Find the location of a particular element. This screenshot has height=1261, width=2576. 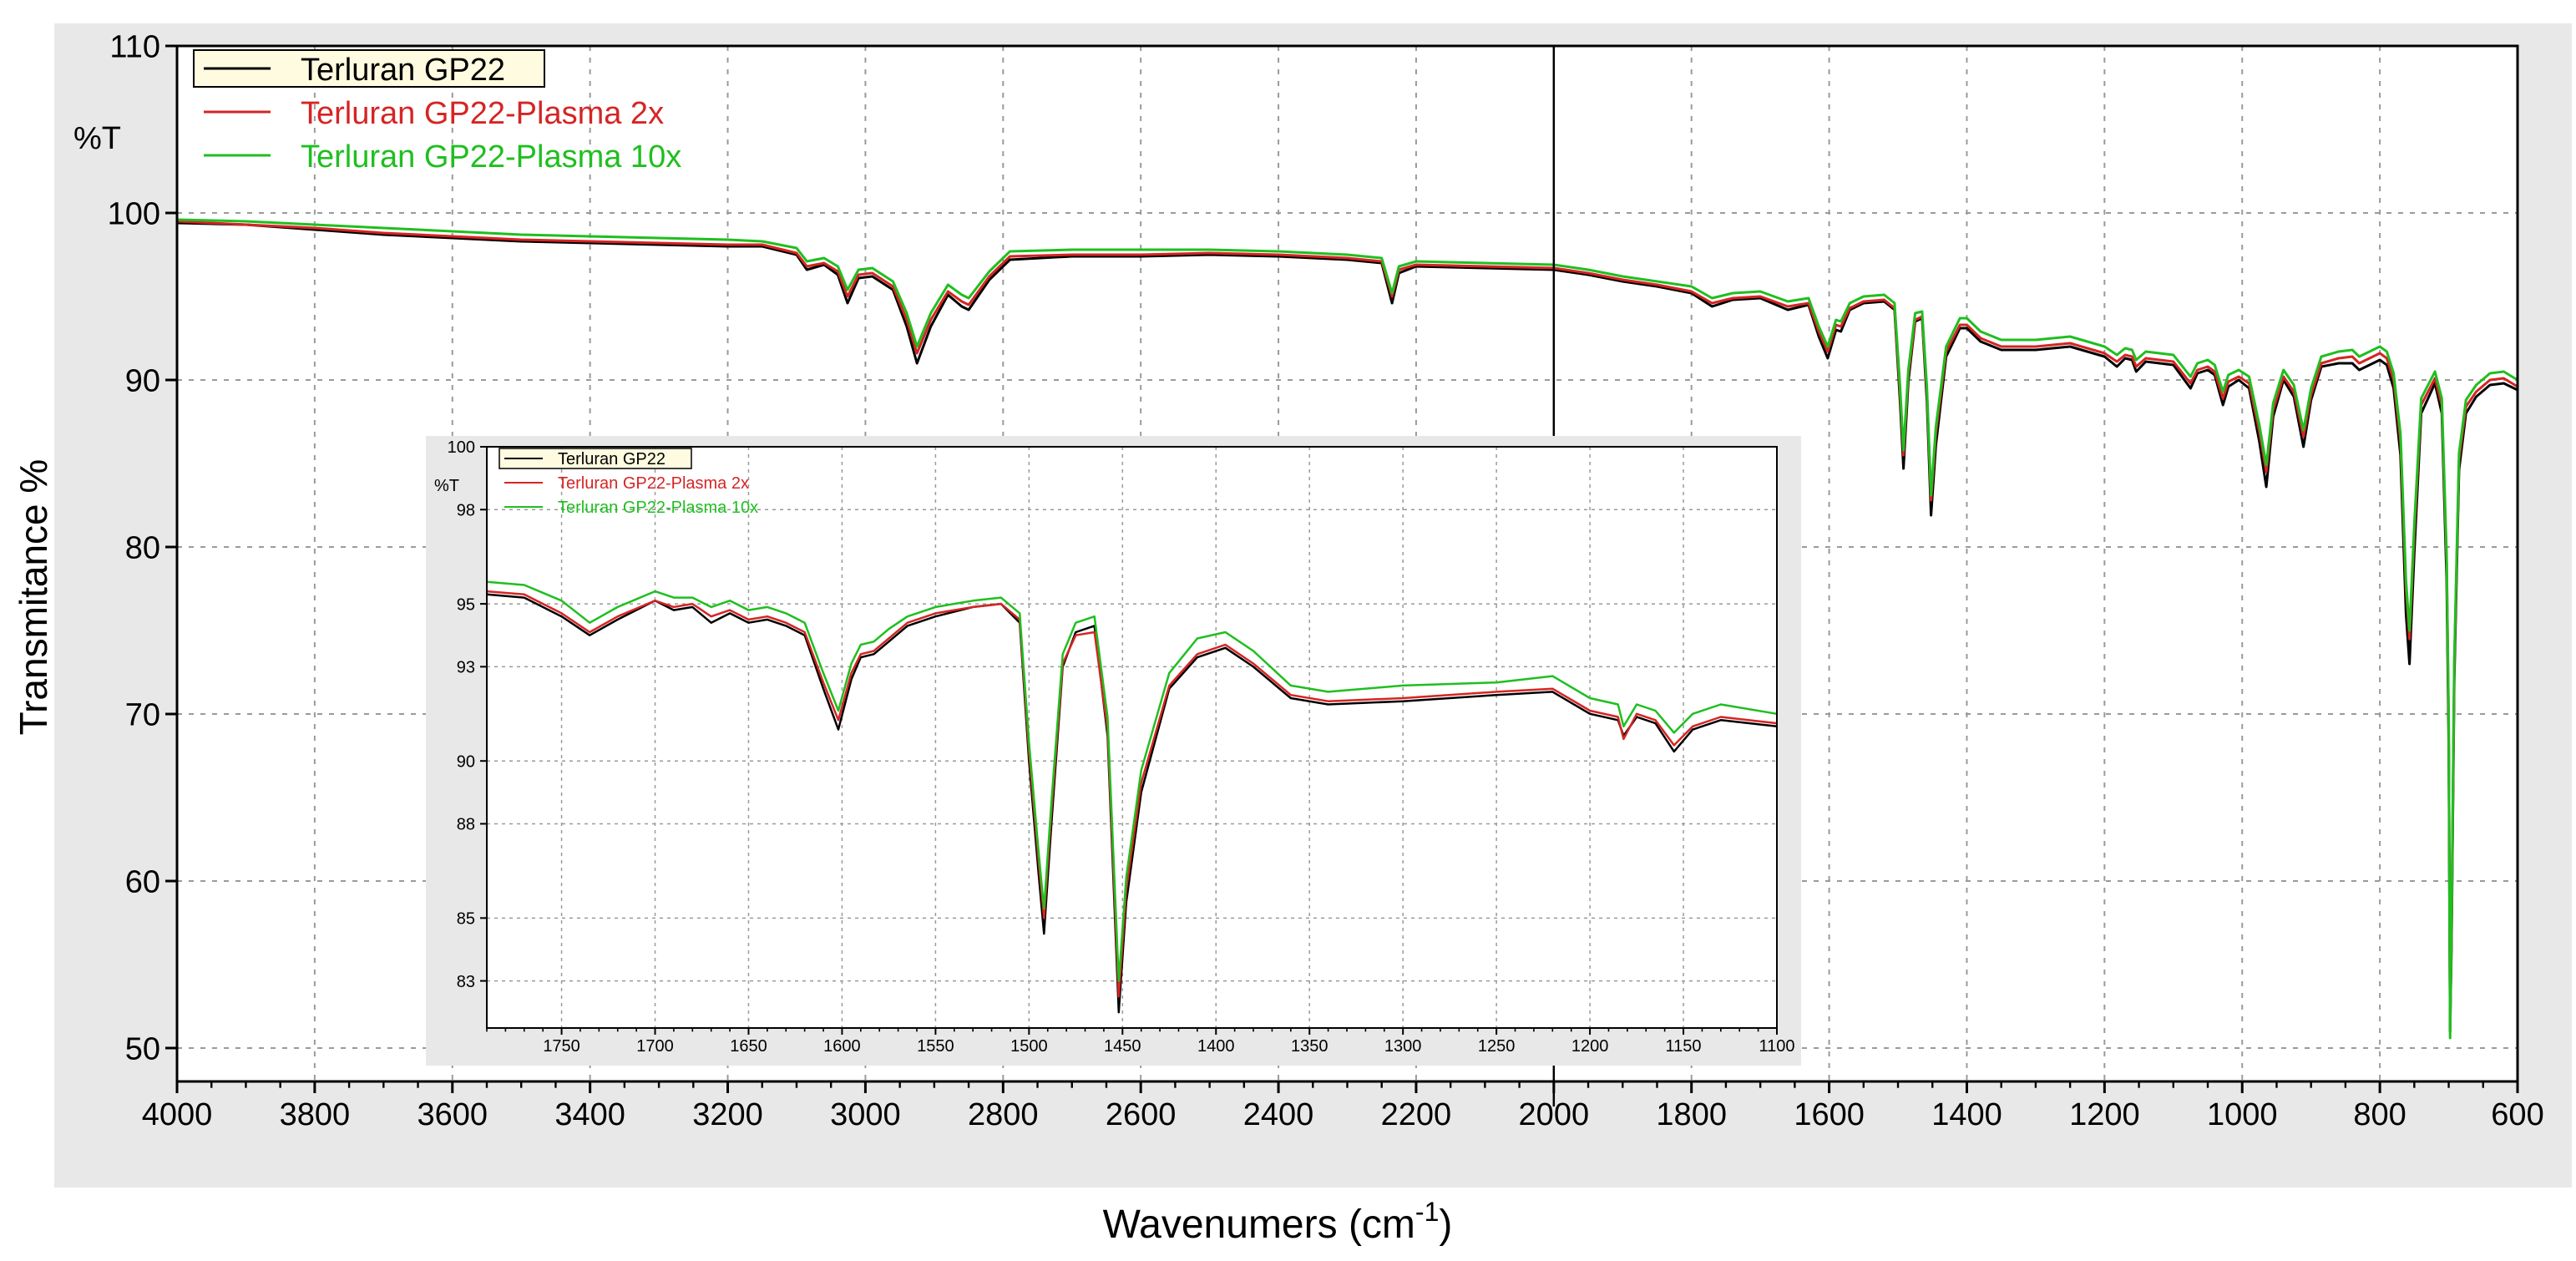

main-x-tick-label-17: 600 is located at coordinates (2517, 1114).